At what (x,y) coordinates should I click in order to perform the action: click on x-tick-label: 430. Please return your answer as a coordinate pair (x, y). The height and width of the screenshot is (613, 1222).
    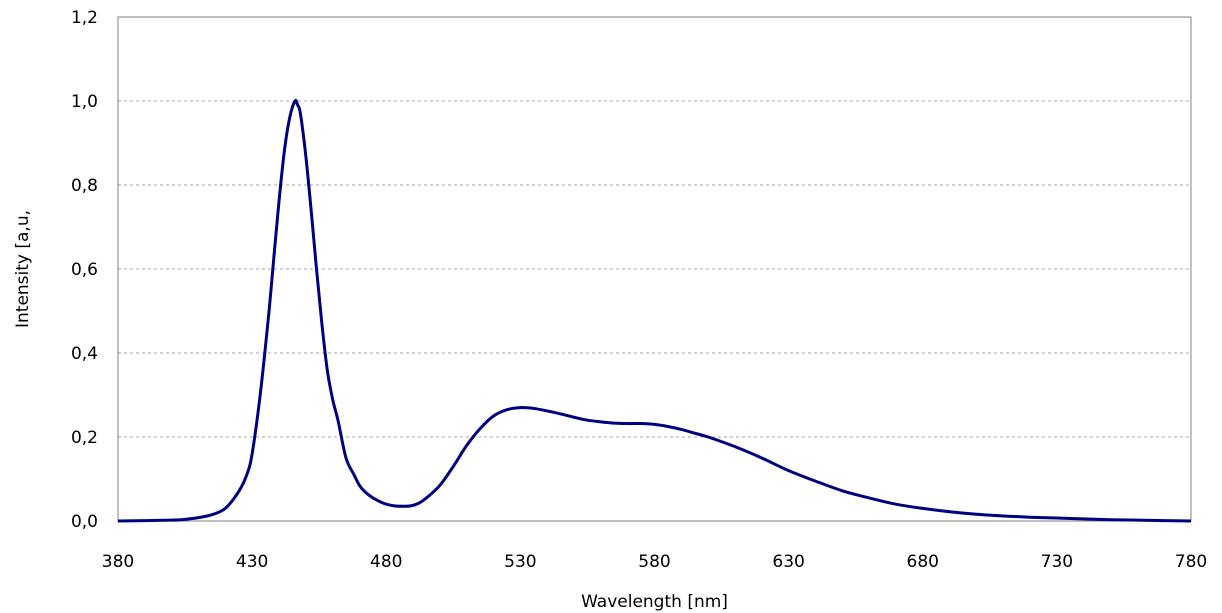
    Looking at the image, I should click on (252, 562).